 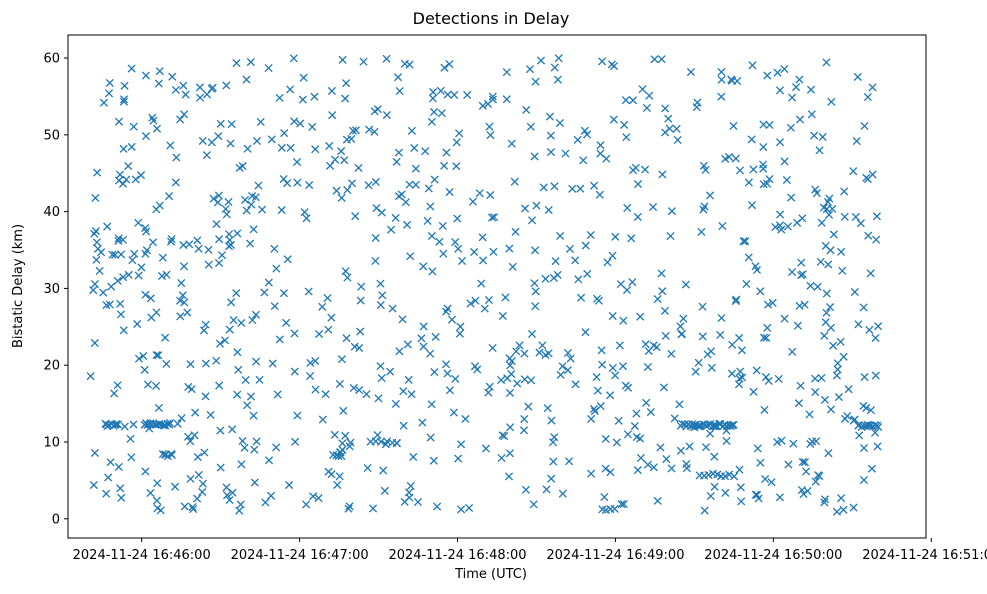 I want to click on y-tick-label: 30, so click(x=51, y=289).